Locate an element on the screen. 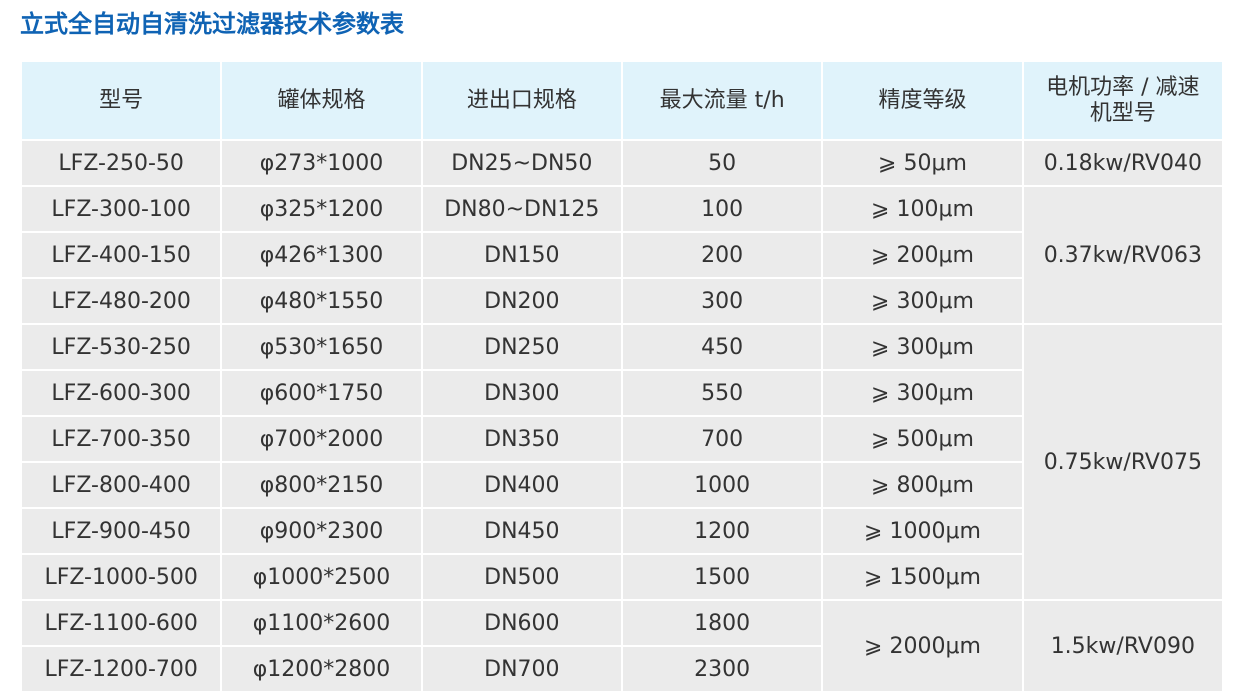 The image size is (1248, 698). cell-tank-spec: φ480*1550 is located at coordinates (321, 301).